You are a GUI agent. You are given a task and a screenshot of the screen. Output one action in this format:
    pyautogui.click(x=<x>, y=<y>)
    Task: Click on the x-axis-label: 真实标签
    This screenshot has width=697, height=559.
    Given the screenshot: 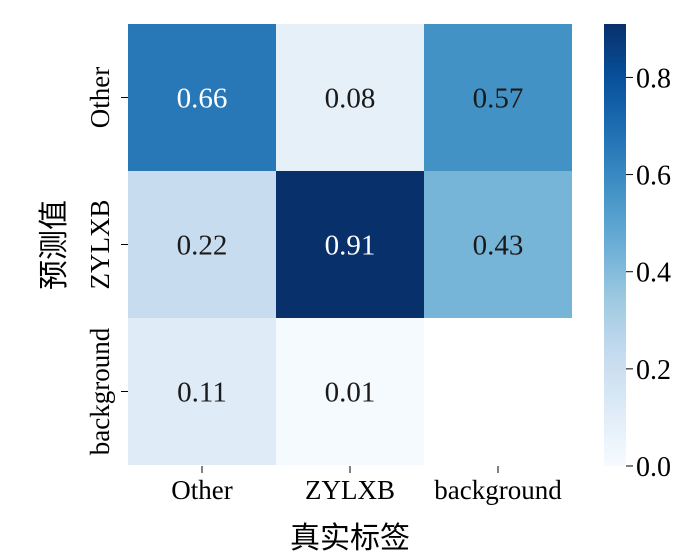 What is the action you would take?
    pyautogui.click(x=350, y=538)
    